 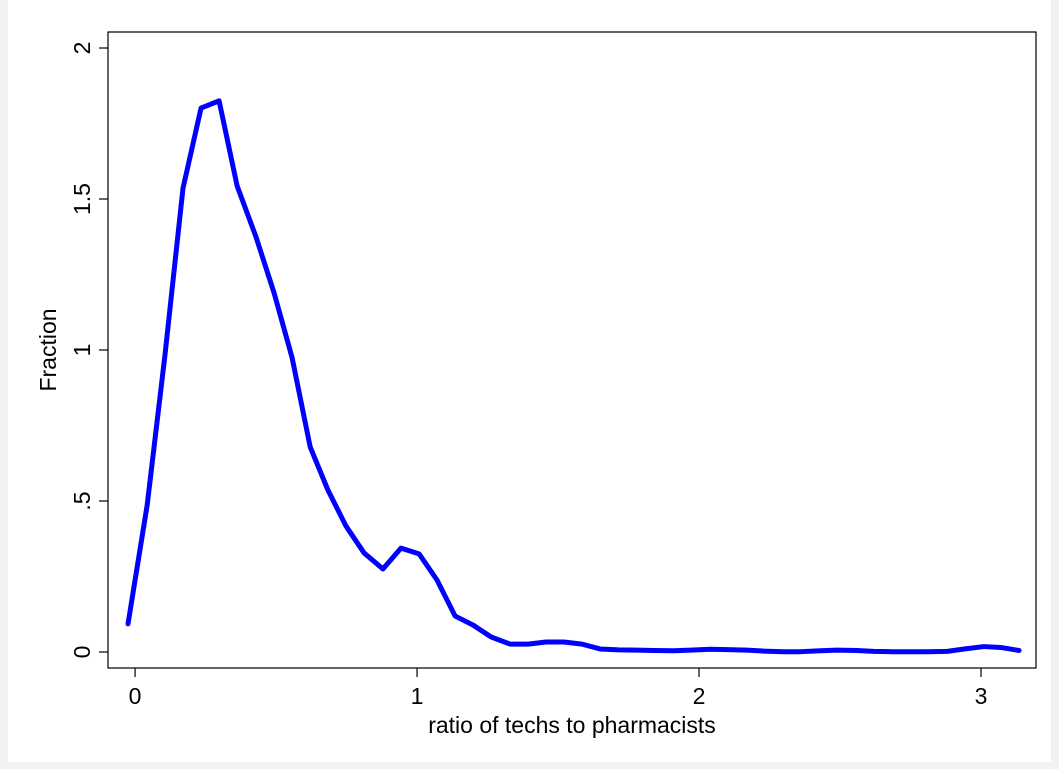 I want to click on x-tick-label: 1, so click(x=417, y=696).